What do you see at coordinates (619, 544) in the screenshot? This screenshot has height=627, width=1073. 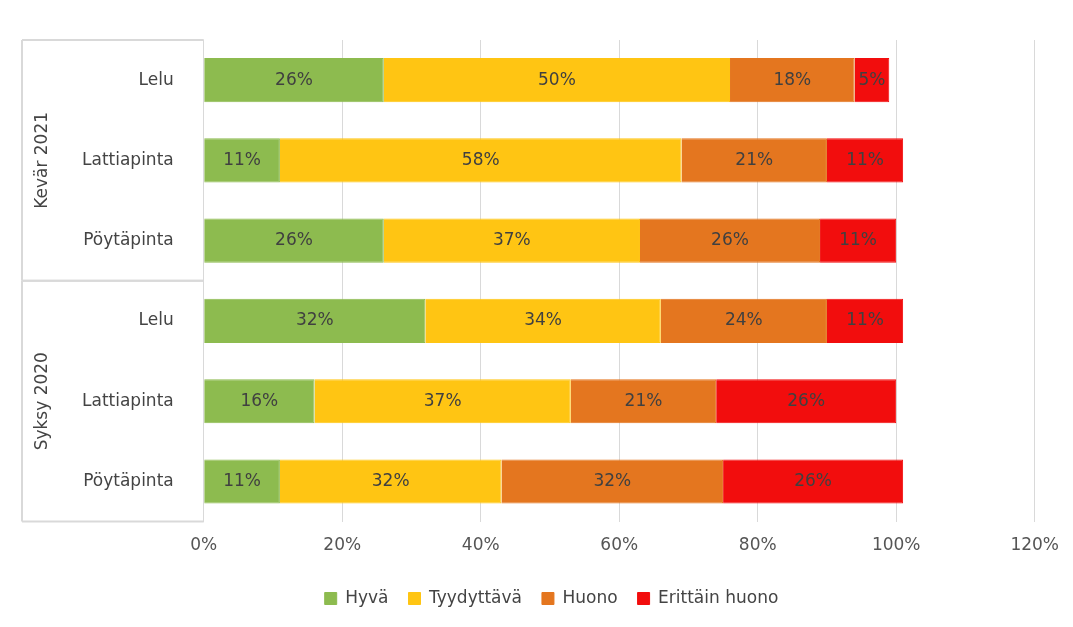 I see `x-tick-label: 60%` at bounding box center [619, 544].